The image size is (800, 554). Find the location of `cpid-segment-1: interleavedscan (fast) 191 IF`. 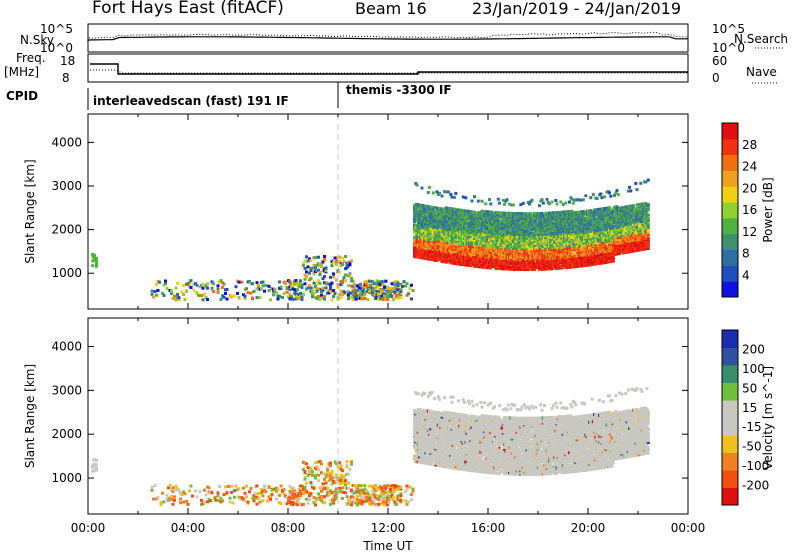

cpid-segment-1: interleavedscan (fast) 191 IF is located at coordinates (191, 101).